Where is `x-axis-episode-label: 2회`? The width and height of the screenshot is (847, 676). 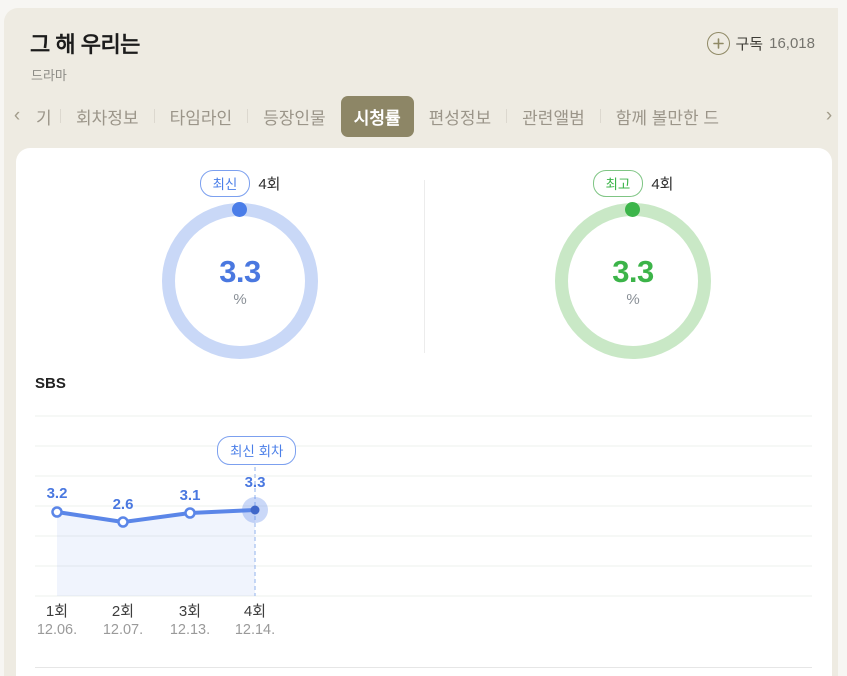
x-axis-episode-label: 2회 is located at coordinates (123, 611).